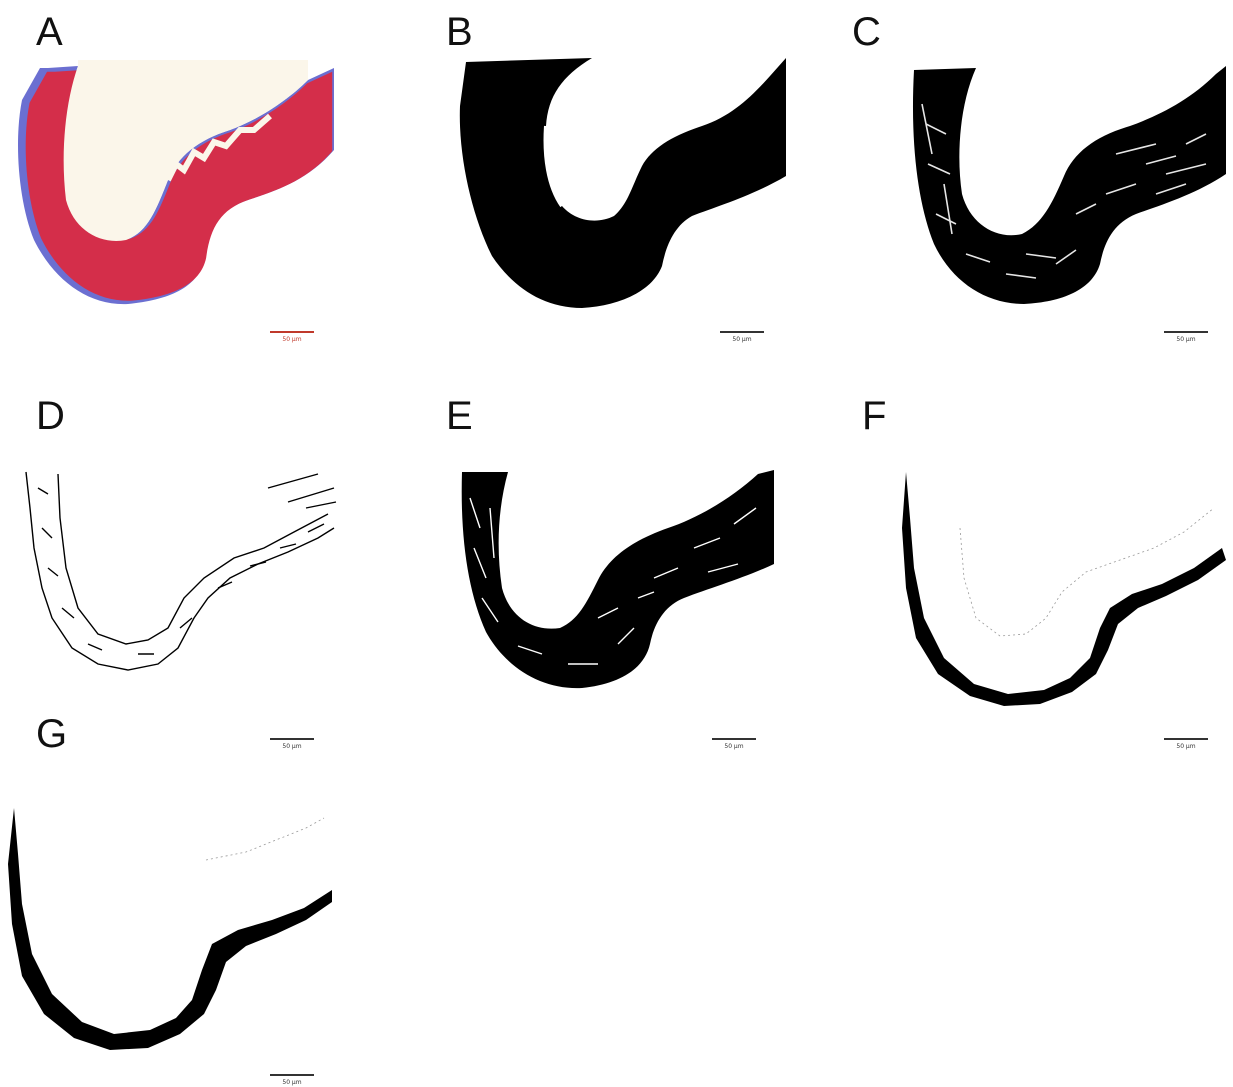 The image size is (1233, 1087). I want to click on panel-label: D, so click(50, 416).